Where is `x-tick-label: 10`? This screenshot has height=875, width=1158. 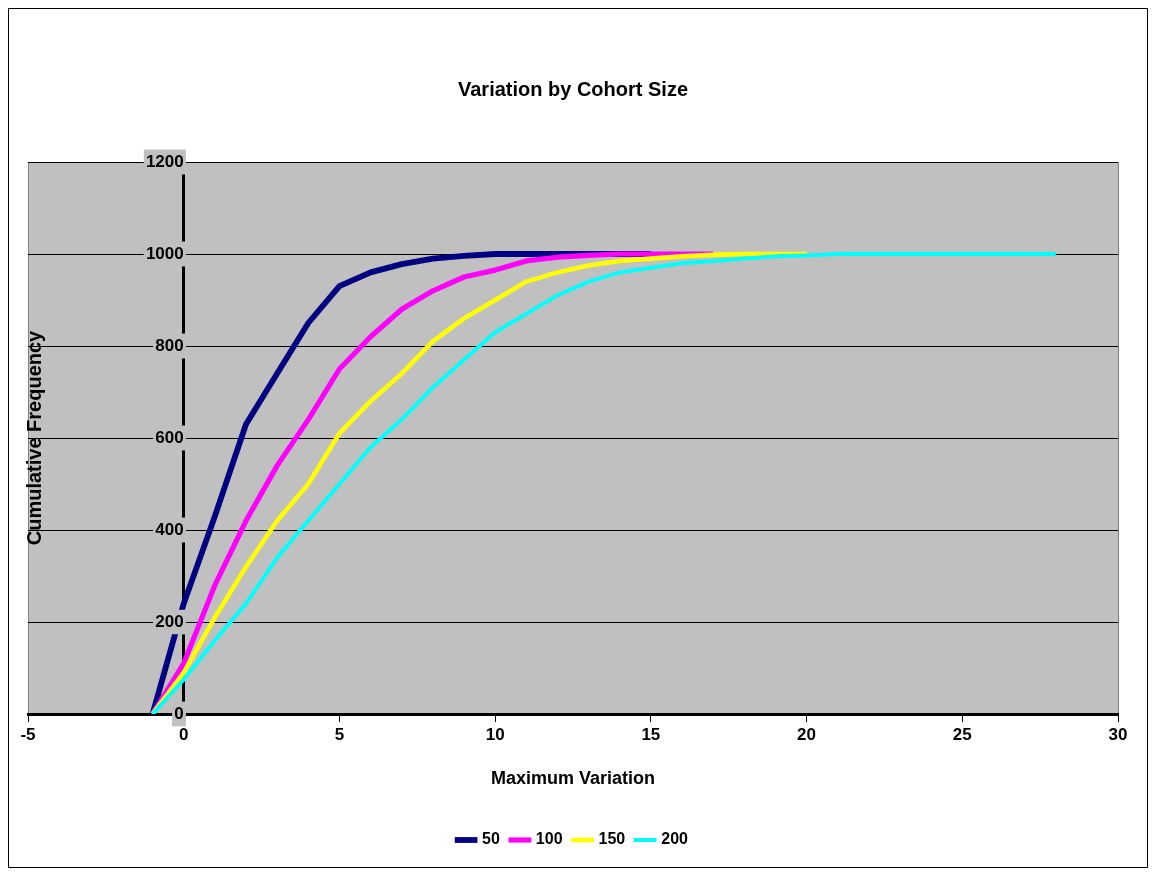
x-tick-label: 10 is located at coordinates (495, 734).